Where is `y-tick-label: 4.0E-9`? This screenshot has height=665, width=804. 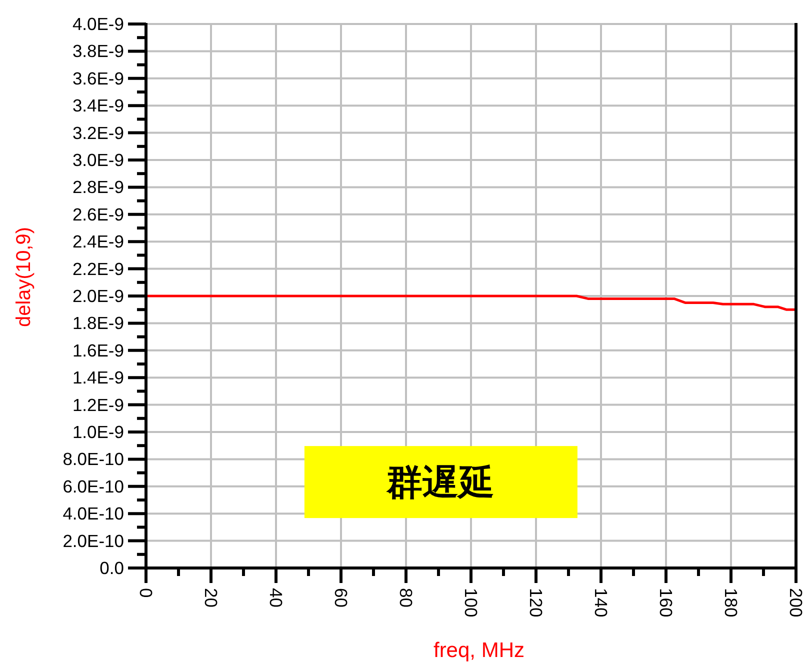 y-tick-label: 4.0E-9 is located at coordinates (98, 24).